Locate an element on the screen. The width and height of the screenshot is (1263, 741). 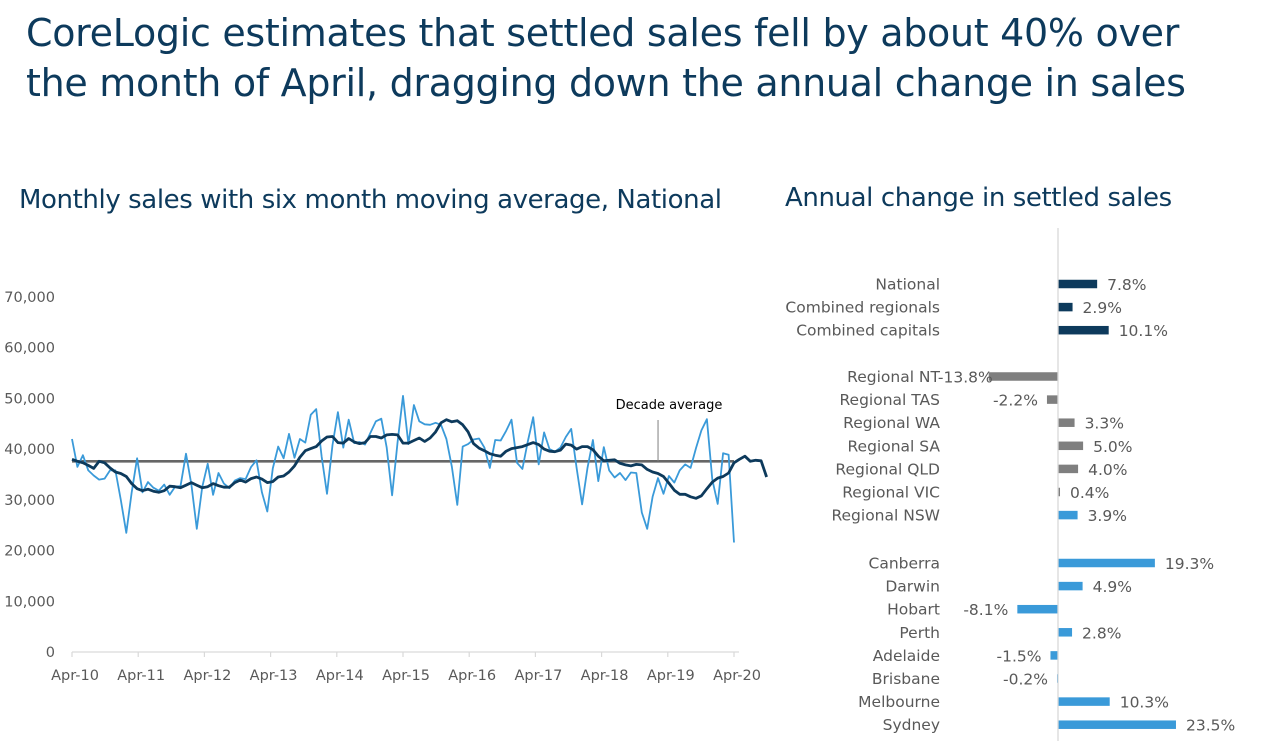
value-label: 4.9% is located at coordinates (1112, 587).